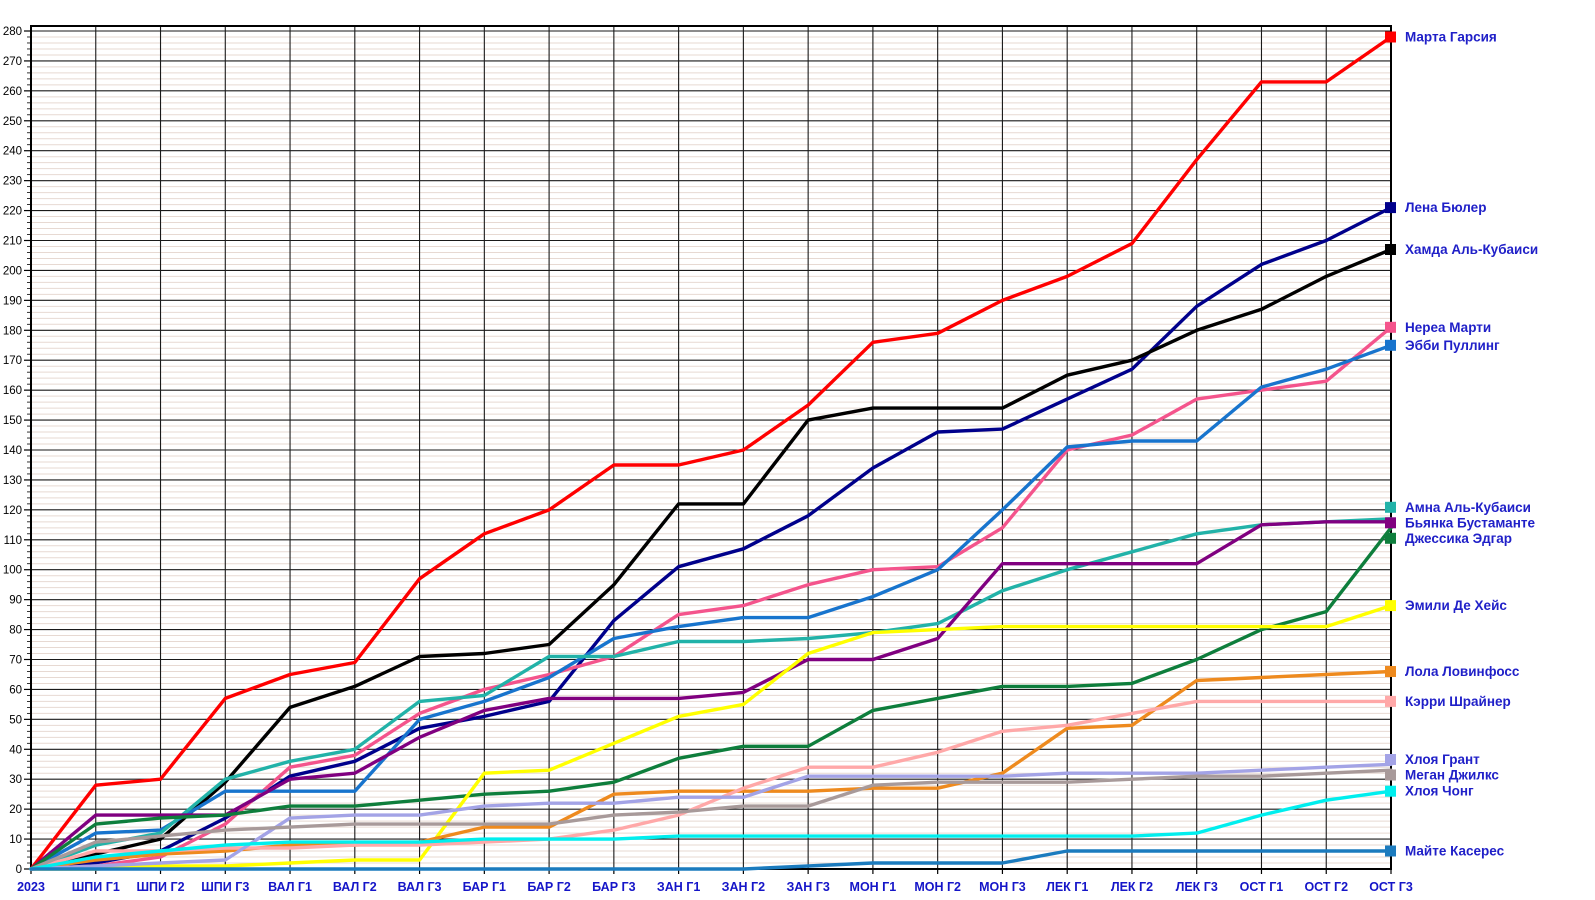  What do you see at coordinates (743, 887) in the screenshot?
I see `x-axis-label: ЗАН Г2` at bounding box center [743, 887].